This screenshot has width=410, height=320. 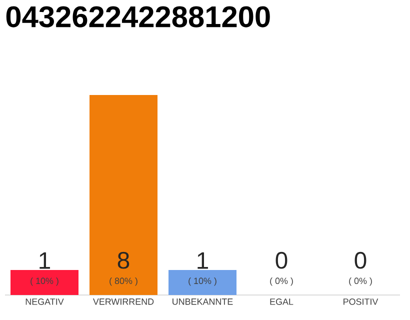 I want to click on annotation: ( 80% ), so click(x=124, y=281).